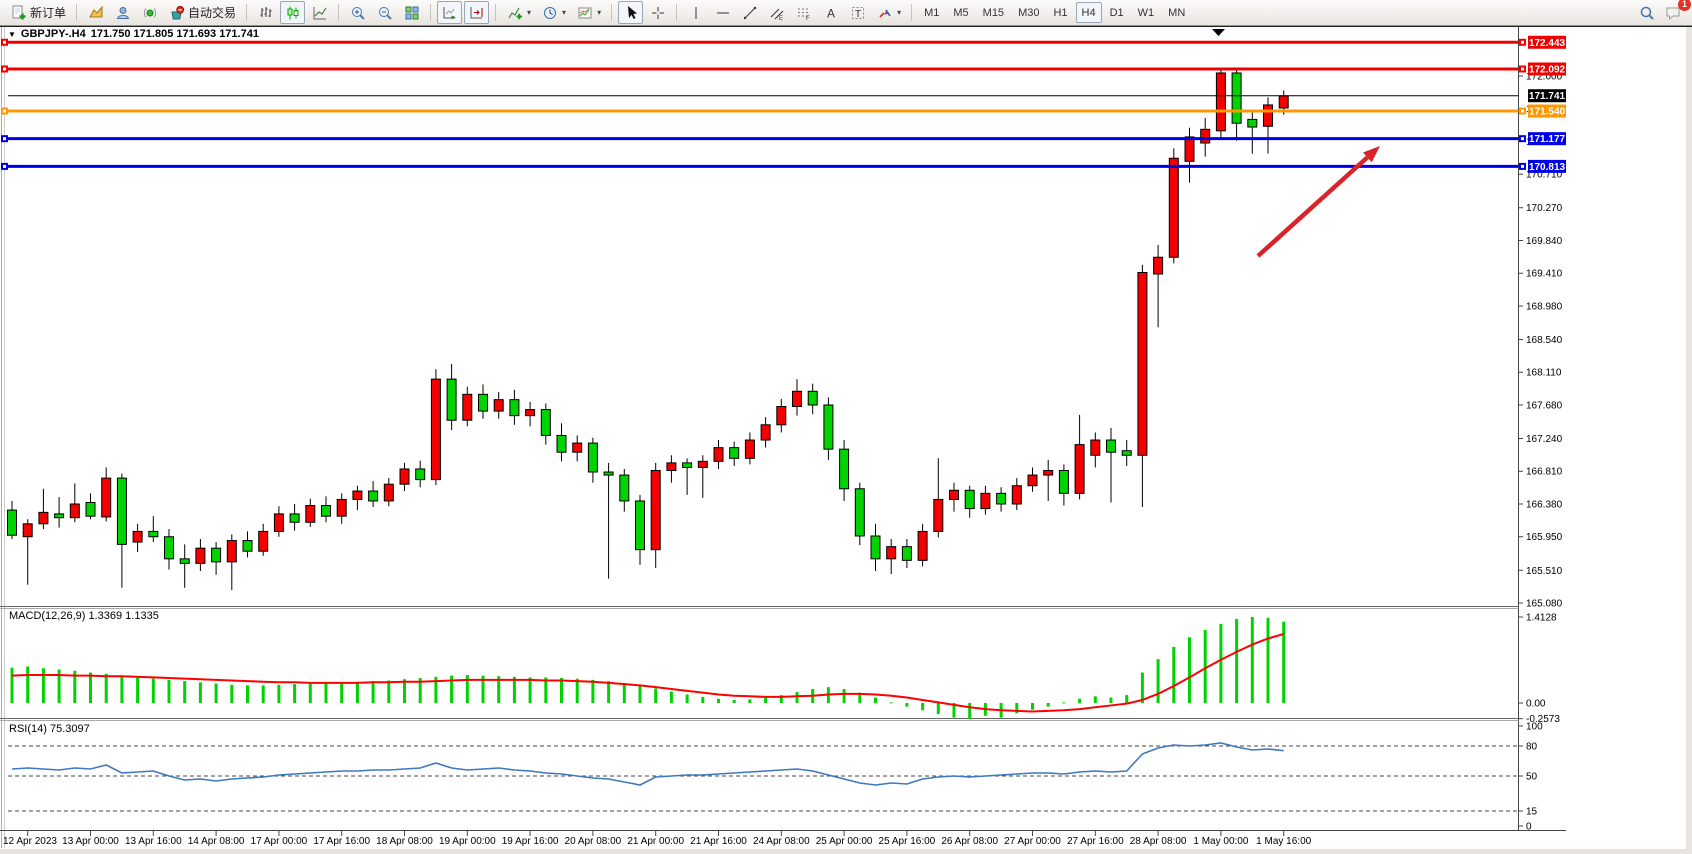 The width and height of the screenshot is (1692, 854). Describe the element at coordinates (961, 12) in the screenshot. I see `timeframe-m5-button: M5` at that location.